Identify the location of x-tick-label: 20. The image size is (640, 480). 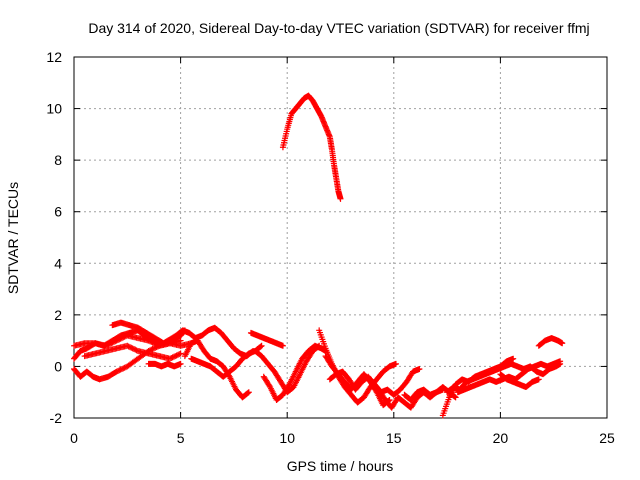
(501, 438).